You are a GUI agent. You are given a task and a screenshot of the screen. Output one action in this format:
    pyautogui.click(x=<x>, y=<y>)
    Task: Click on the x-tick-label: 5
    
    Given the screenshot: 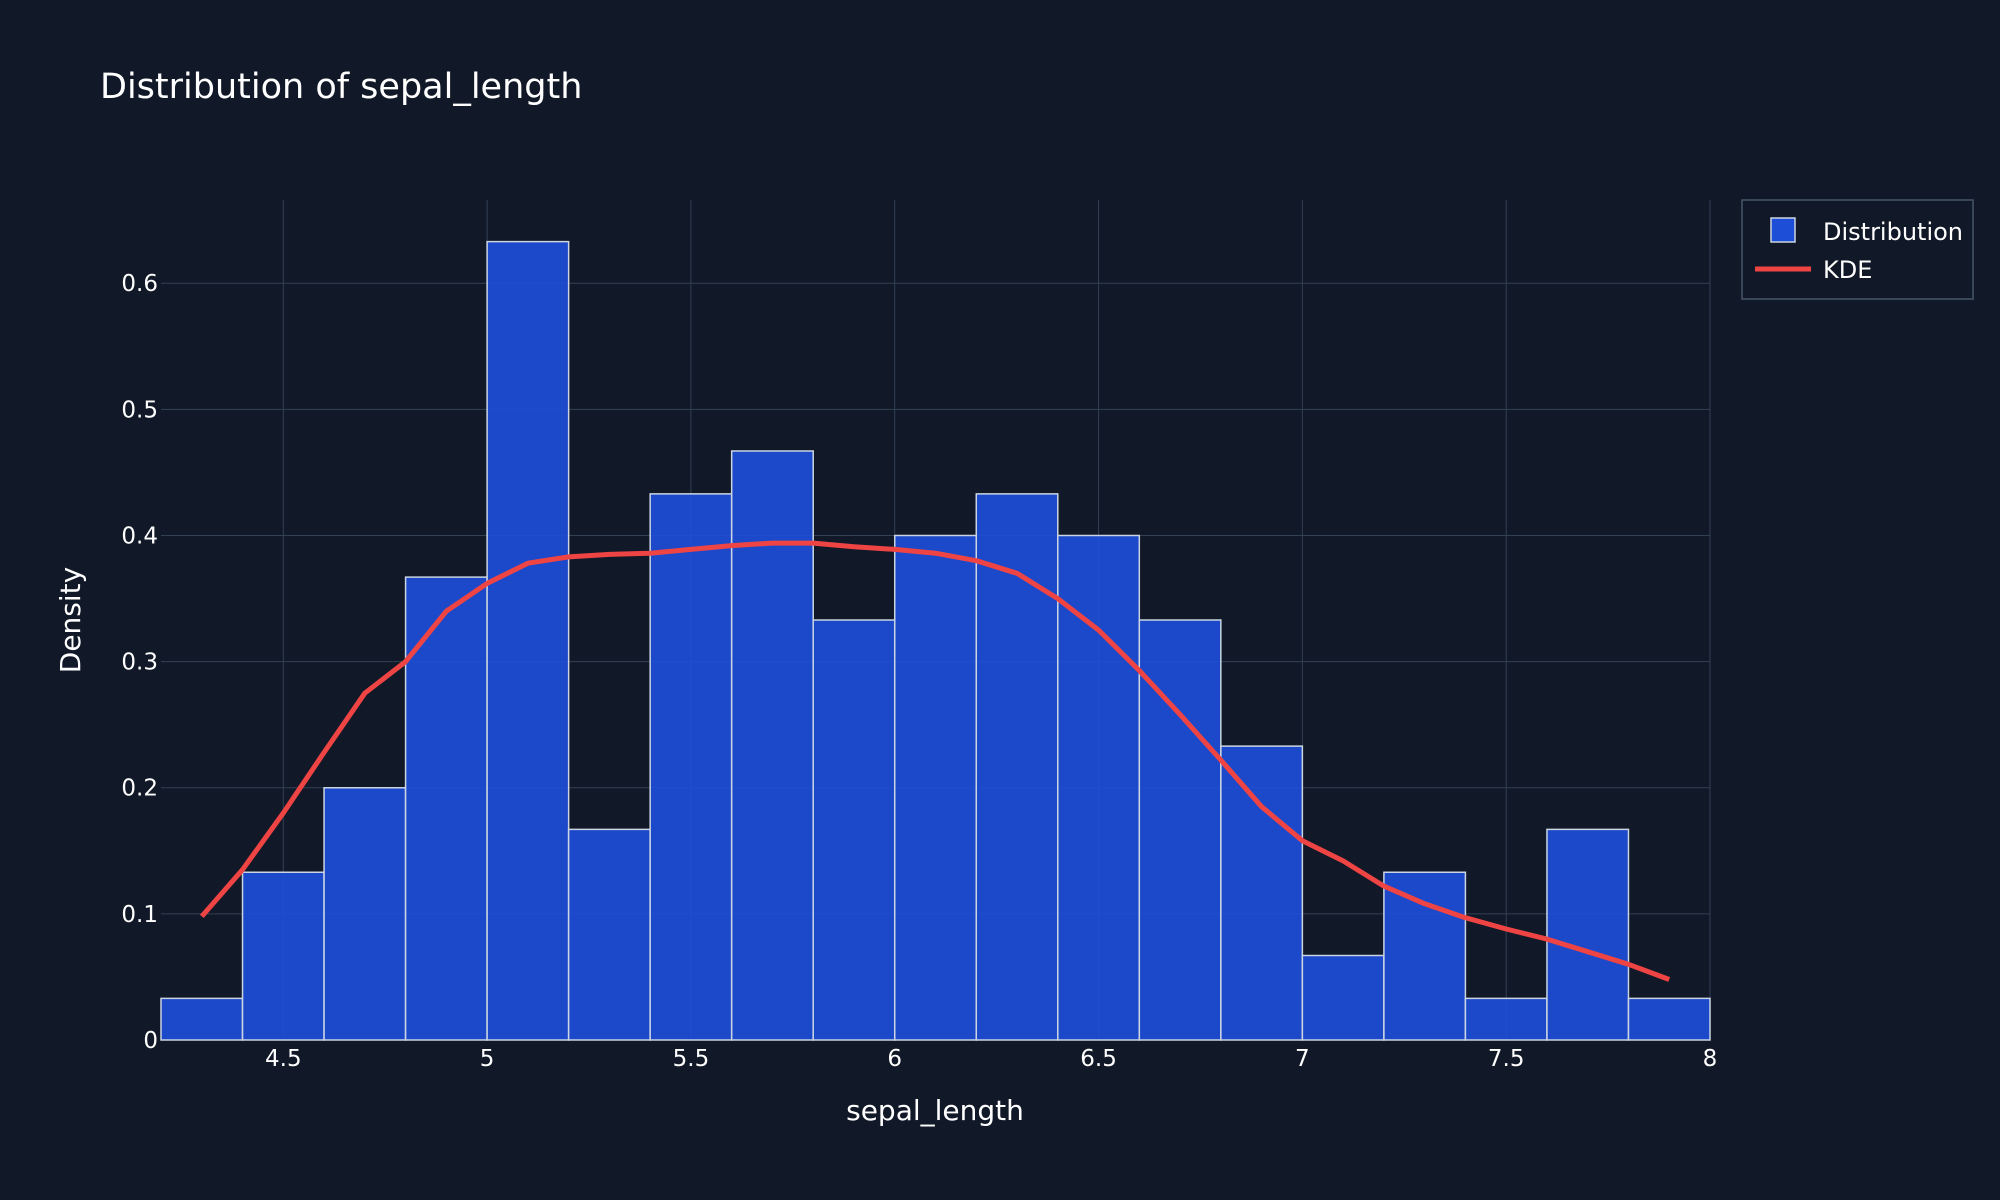 What is the action you would take?
    pyautogui.click(x=487, y=1059)
    